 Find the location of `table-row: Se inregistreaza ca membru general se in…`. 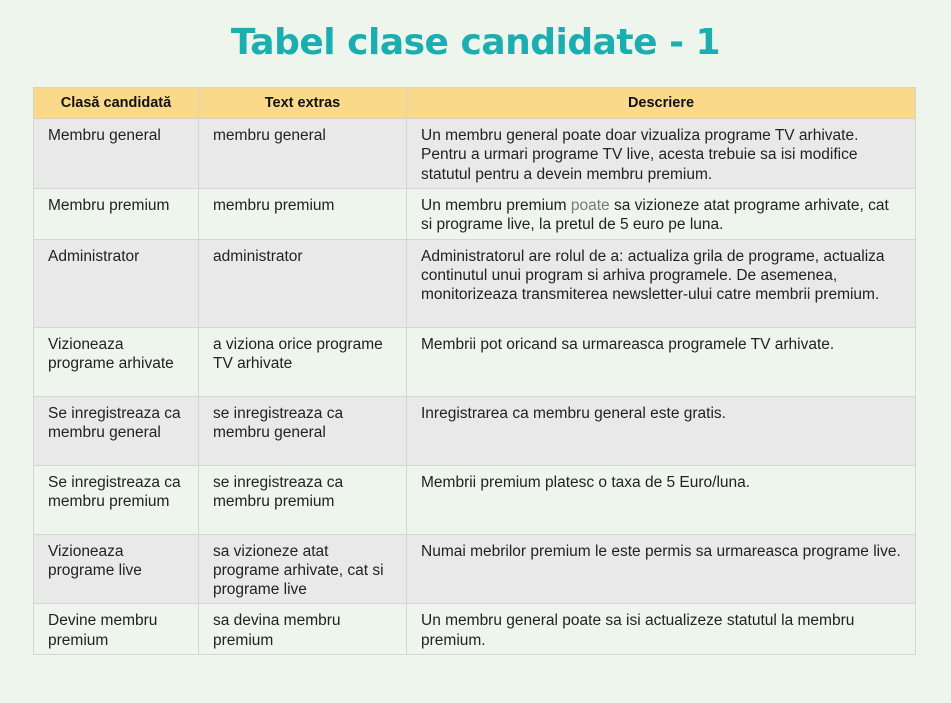

table-row: Se inregistreaza ca membru general se in… is located at coordinates (474, 430).